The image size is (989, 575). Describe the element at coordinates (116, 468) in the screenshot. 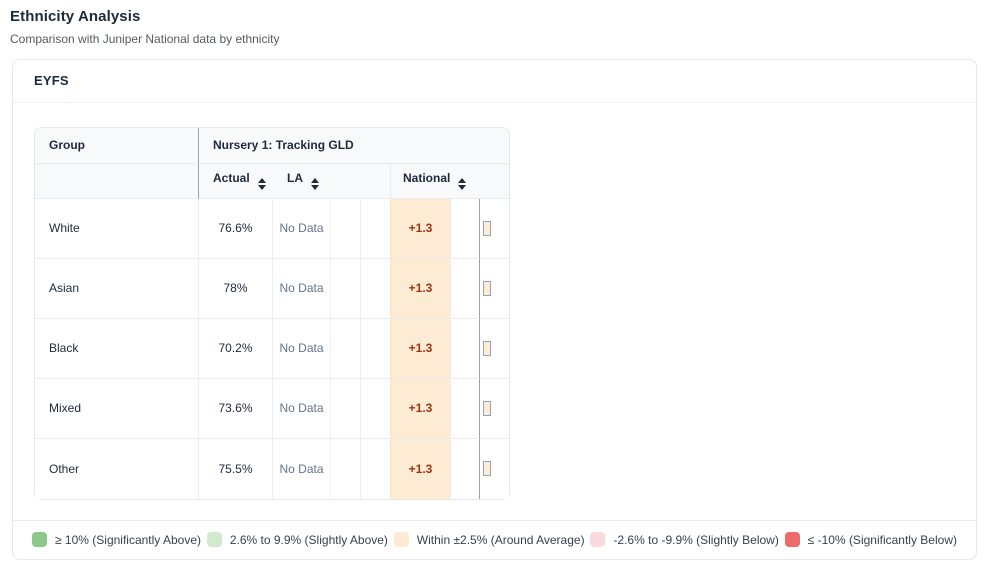

I see `group-name-cell: Other` at that location.